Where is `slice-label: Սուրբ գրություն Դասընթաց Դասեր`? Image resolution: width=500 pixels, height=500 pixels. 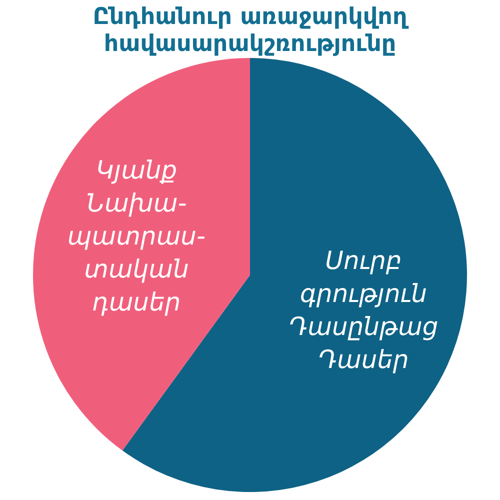 slice-label: Սուրբ գրություն Դասընթաց Դասեր is located at coordinates (363, 310).